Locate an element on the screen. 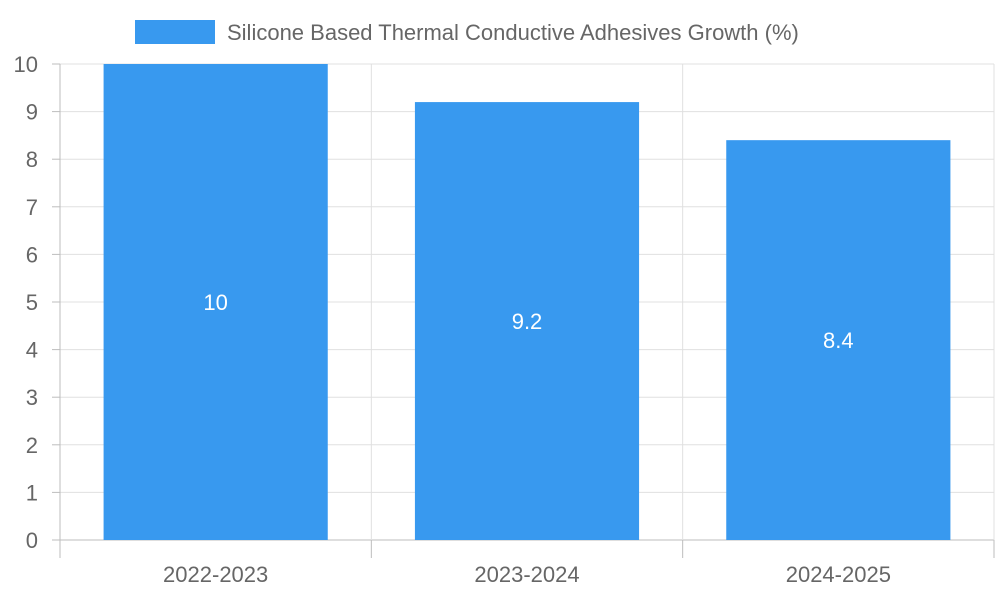 Image resolution: width=1000 pixels, height=600 pixels. y-tick-label: 0 is located at coordinates (32, 540).